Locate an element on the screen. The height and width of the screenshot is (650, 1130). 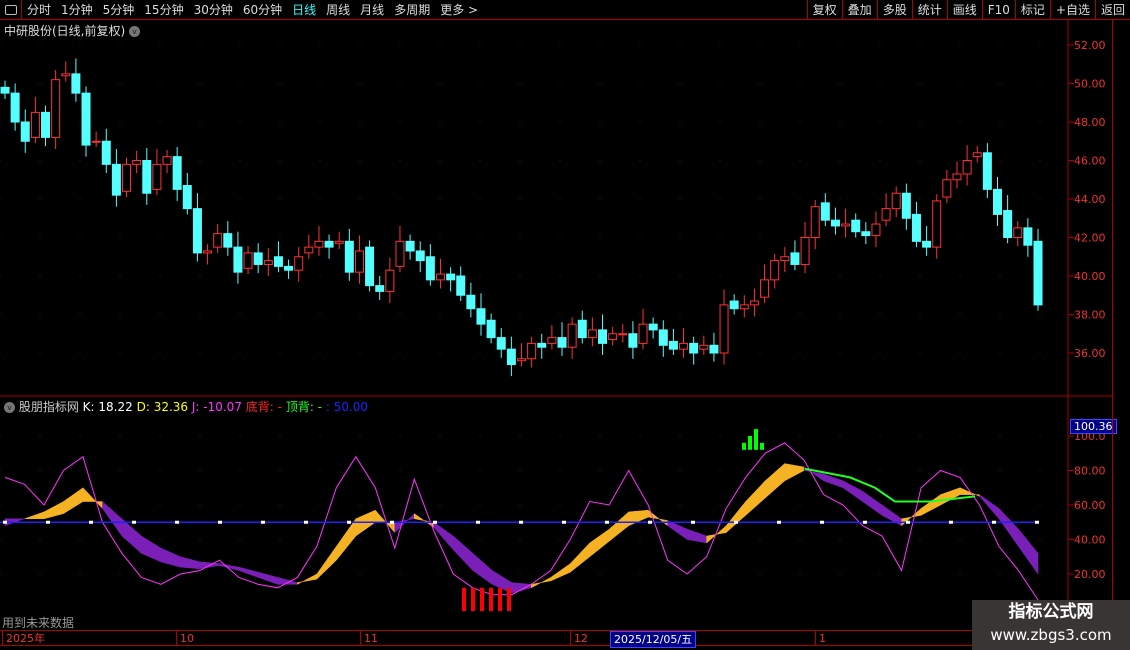
period-tab: 15分钟 is located at coordinates (164, 10).